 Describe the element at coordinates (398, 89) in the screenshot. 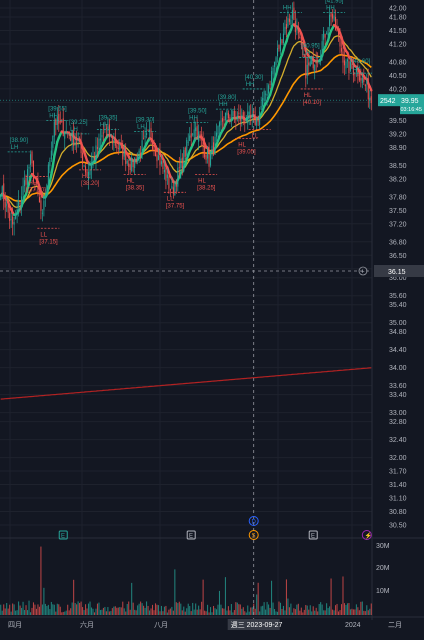

I see `price-tick-label: 40.20` at that location.